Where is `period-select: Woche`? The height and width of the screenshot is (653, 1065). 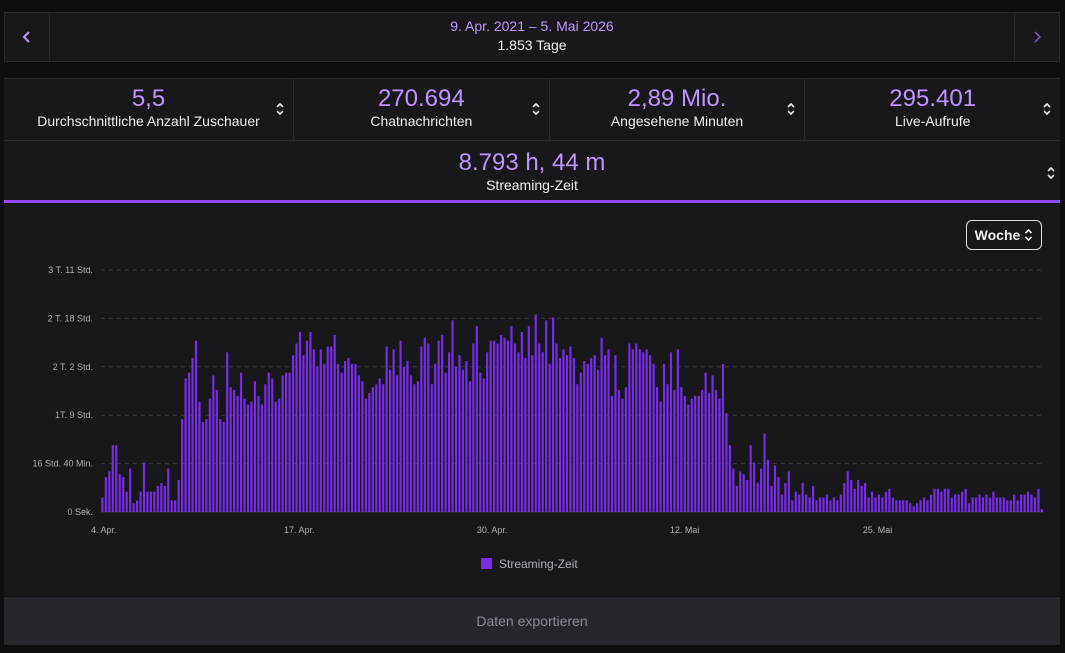 period-select: Woche is located at coordinates (1004, 235).